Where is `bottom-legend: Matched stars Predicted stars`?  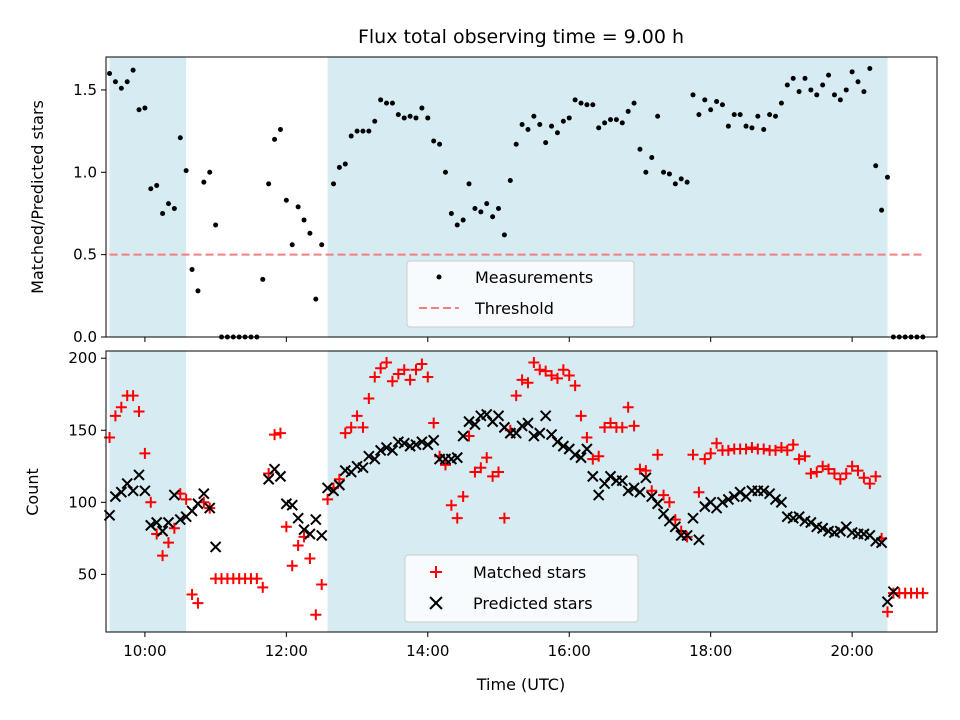
bottom-legend: Matched stars Predicted stars is located at coordinates (521, 588).